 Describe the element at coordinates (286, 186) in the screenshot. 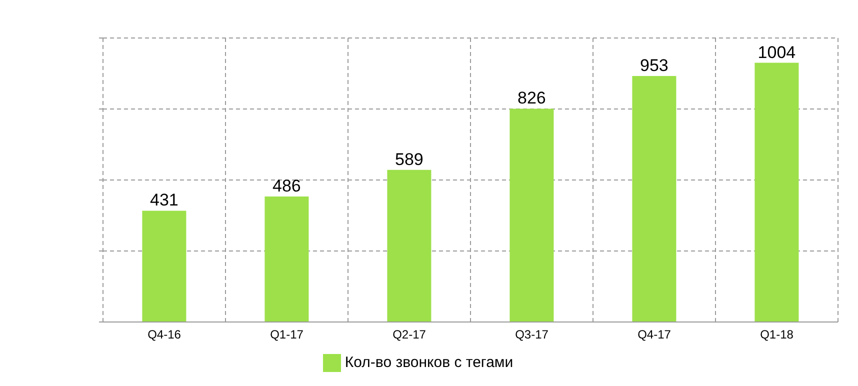

I see `data-label: 486` at that location.